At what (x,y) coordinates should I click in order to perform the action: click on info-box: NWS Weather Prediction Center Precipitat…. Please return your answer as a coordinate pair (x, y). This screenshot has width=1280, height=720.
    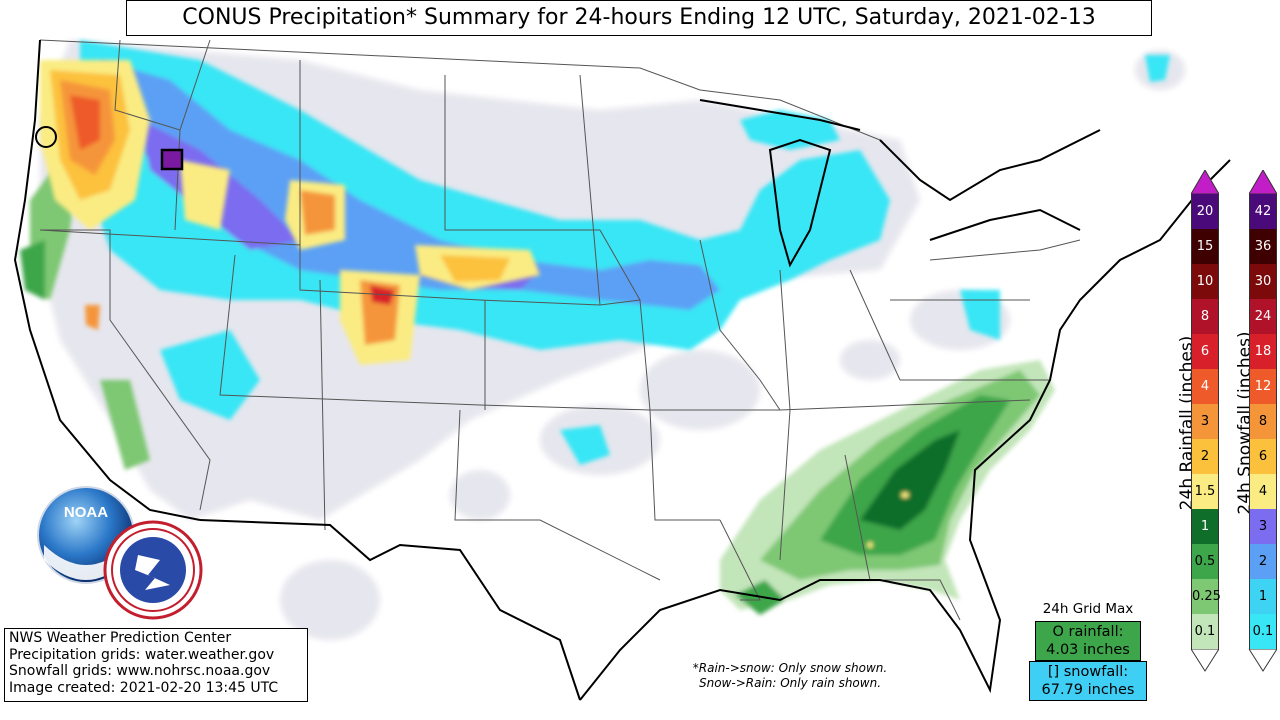
    Looking at the image, I should click on (156, 665).